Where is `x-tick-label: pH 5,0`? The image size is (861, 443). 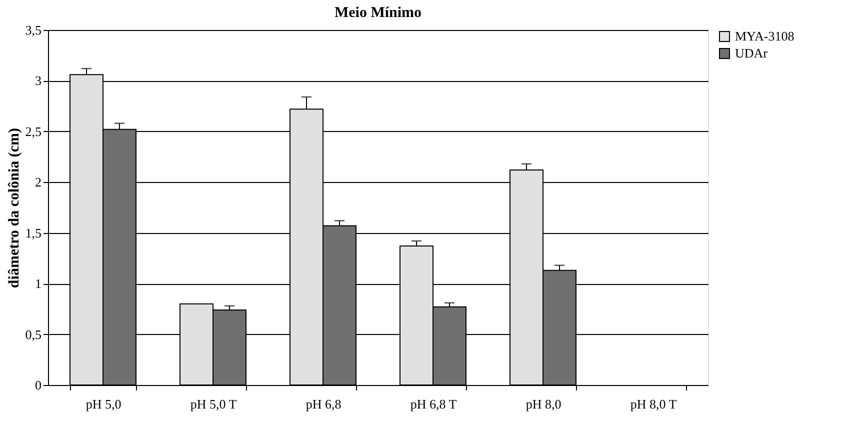 x-tick-label: pH 5,0 is located at coordinates (104, 404).